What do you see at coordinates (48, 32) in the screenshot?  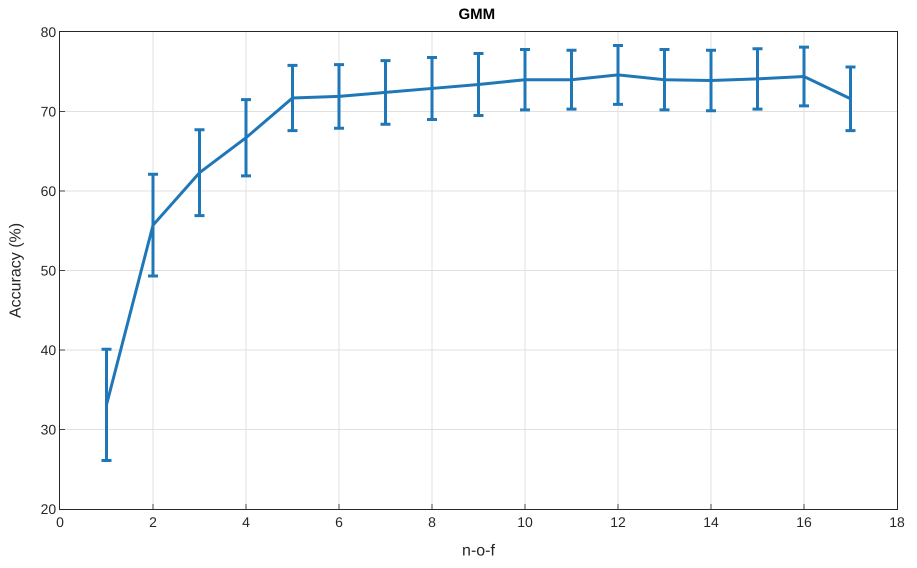 I see `y-tick-label: 80` at bounding box center [48, 32].